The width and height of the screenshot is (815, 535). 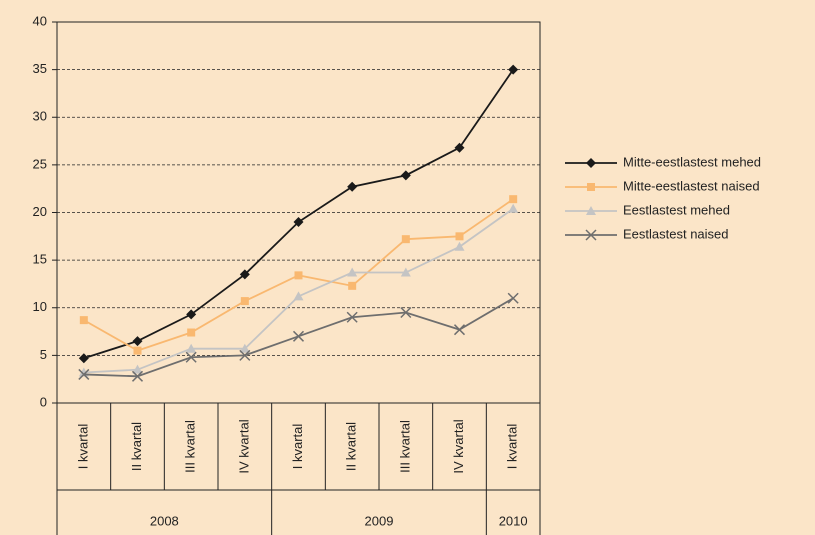 What do you see at coordinates (676, 209) in the screenshot?
I see `legend-label: Eestlastest mehed` at bounding box center [676, 209].